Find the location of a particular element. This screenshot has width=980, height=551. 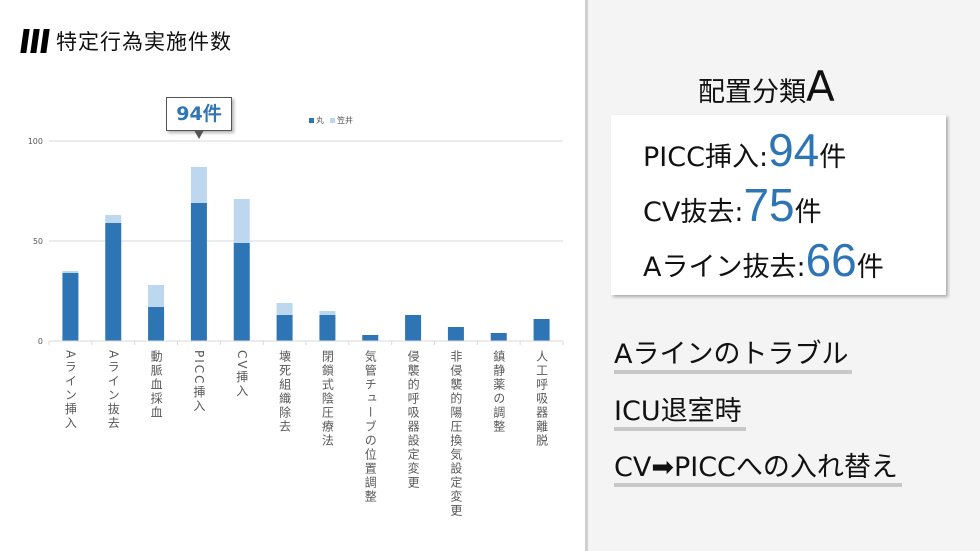

x-category-label: CV挿入 is located at coordinates (241, 374).